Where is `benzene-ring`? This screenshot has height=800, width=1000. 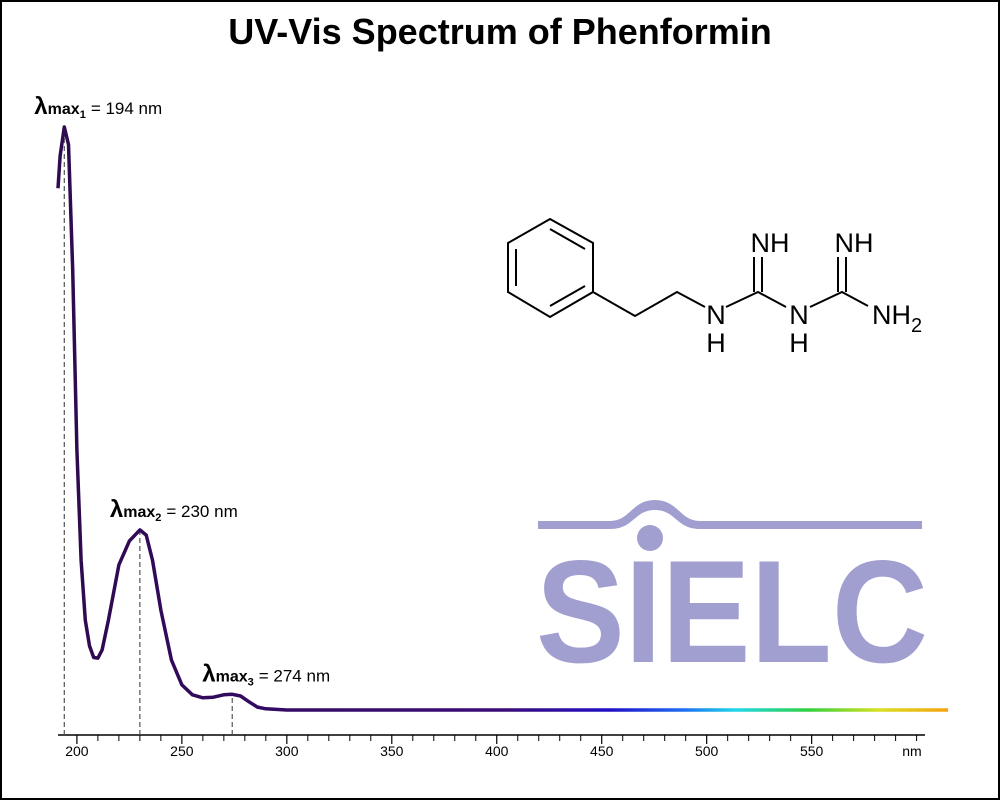
benzene-ring is located at coordinates (550, 268).